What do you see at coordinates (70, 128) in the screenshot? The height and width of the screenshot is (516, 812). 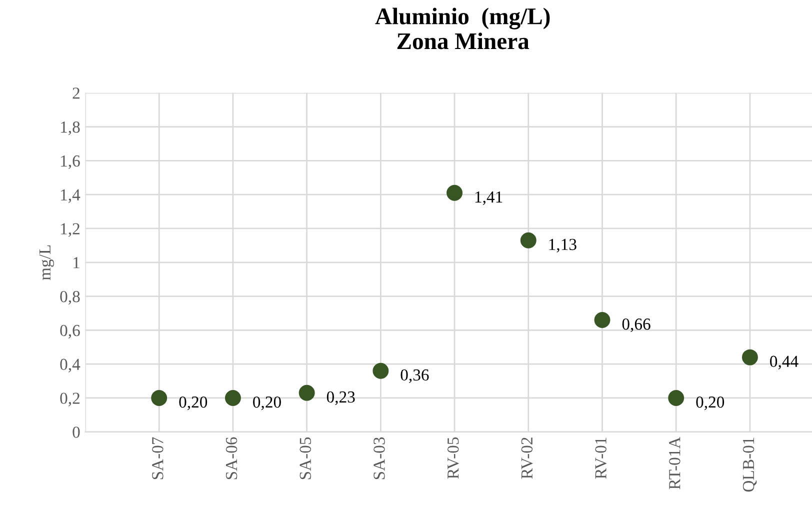 I see `y-tick-label: 1,8` at bounding box center [70, 128].